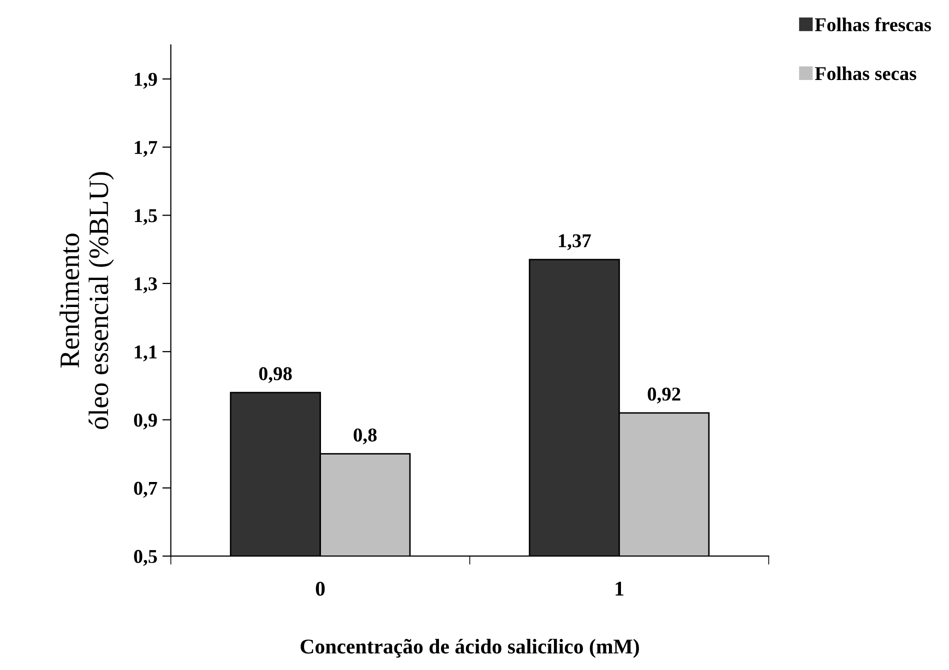 The width and height of the screenshot is (949, 670). Describe the element at coordinates (145, 217) in the screenshot. I see `y-tick-label: 1,5` at that location.